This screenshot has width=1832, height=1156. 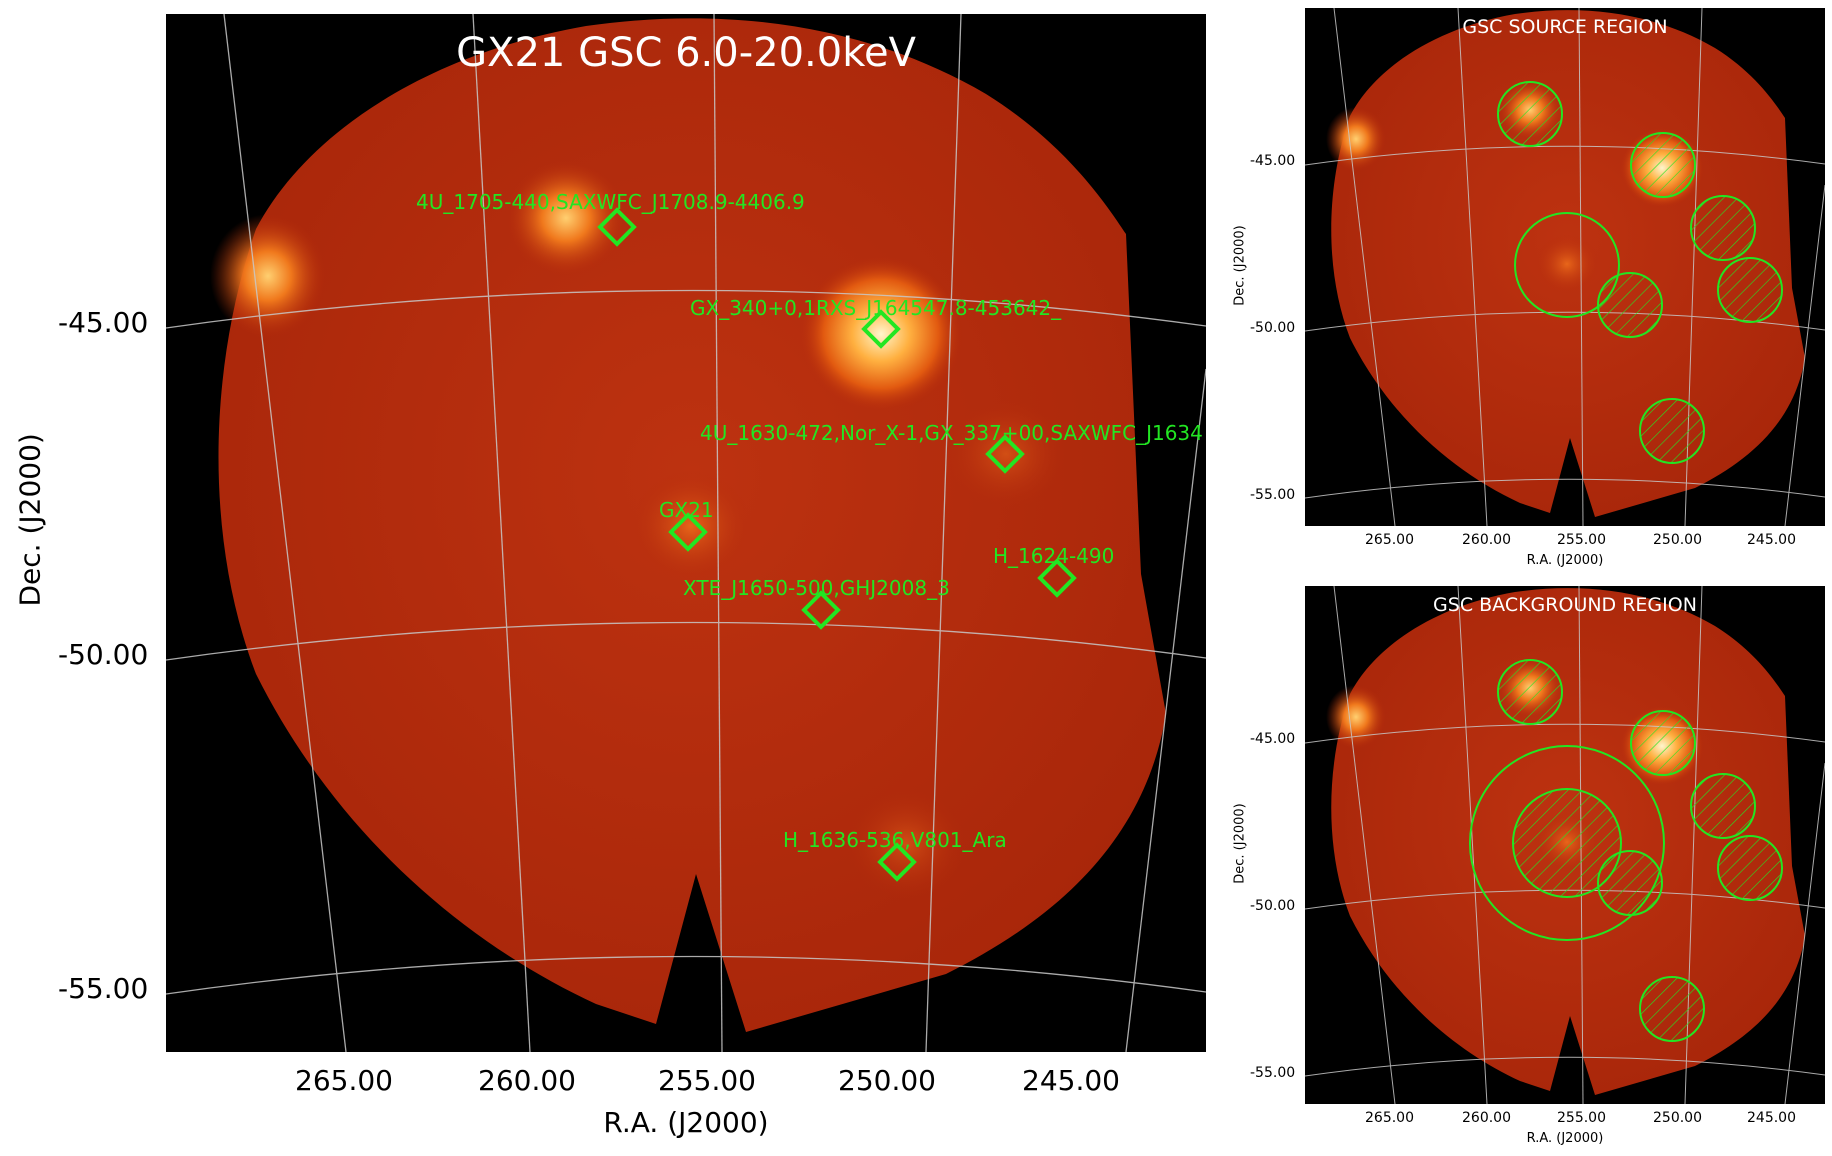 I want to click on source-xtick: 255.00, so click(x=1581, y=540).